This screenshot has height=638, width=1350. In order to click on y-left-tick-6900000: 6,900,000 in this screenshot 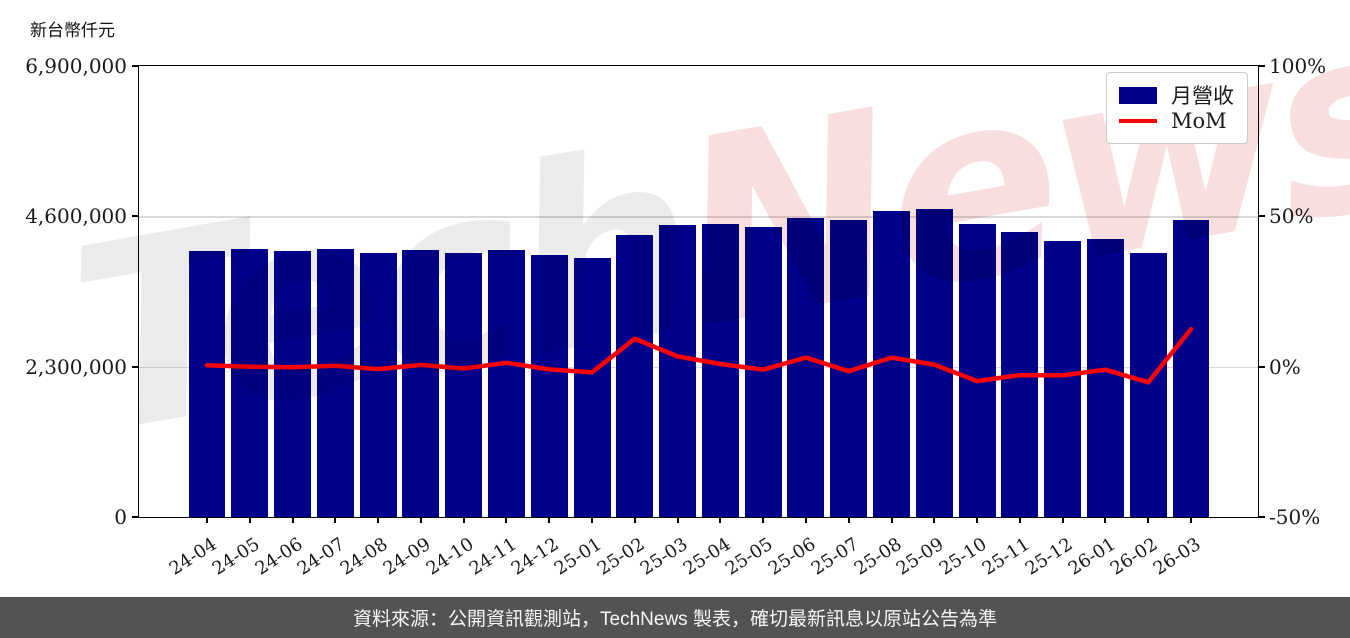, I will do `click(76, 66)`.